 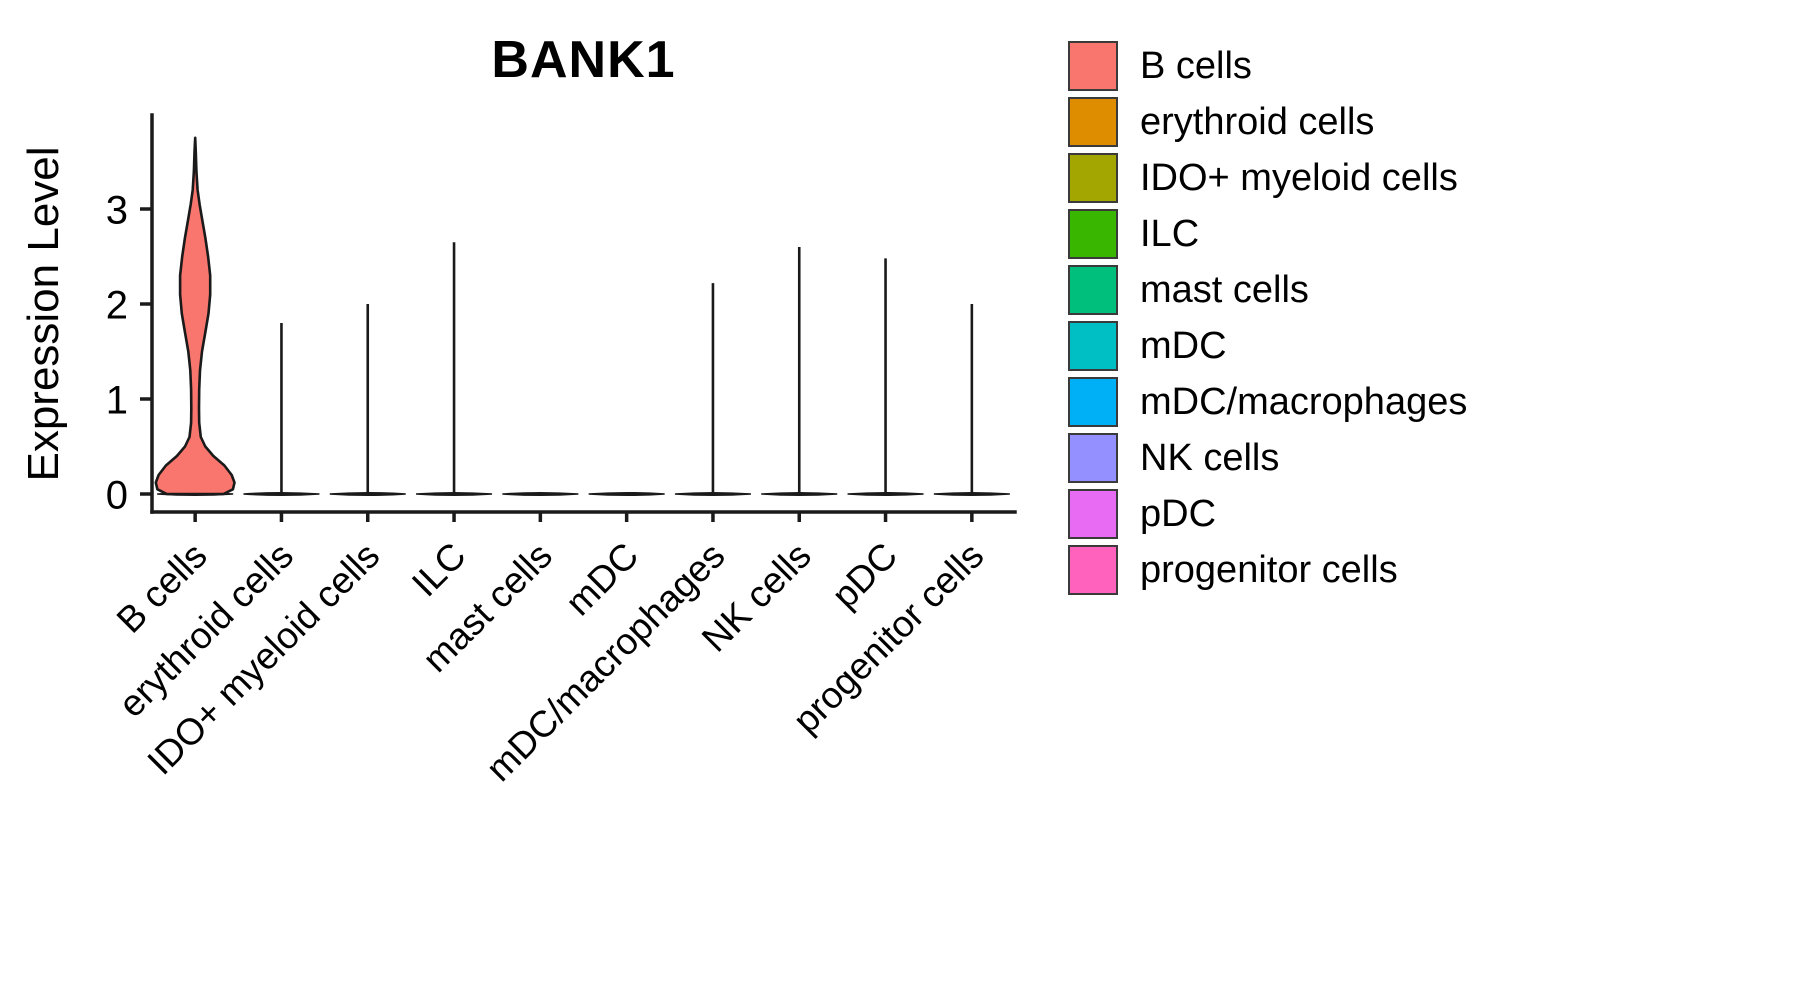 I want to click on y-tick-label: 3, so click(x=117, y=210).